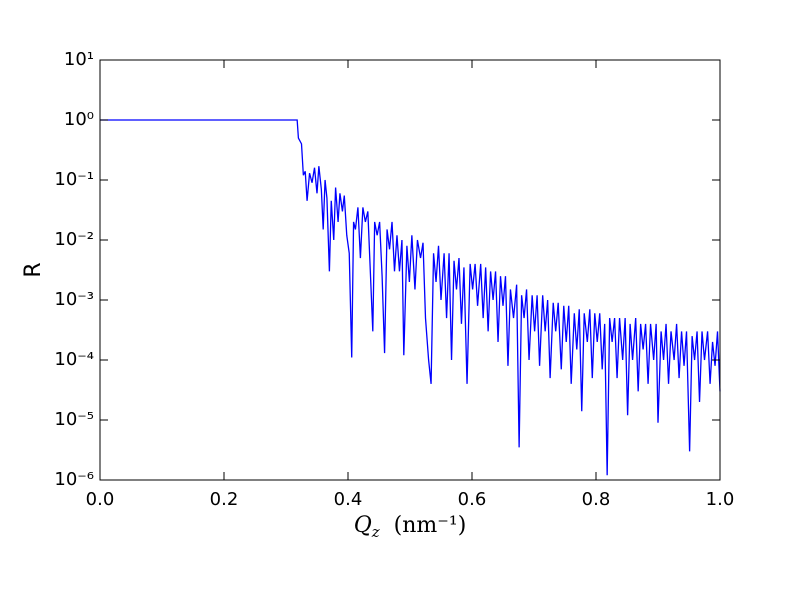 The image size is (800, 600). I want to click on x-tick-label: 1.0, so click(720, 499).